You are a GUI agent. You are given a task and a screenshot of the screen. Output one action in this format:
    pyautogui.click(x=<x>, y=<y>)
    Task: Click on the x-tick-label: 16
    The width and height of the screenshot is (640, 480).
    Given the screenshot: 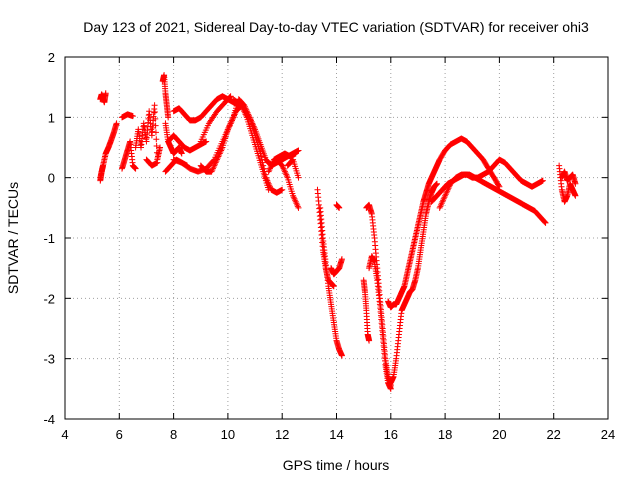 What is the action you would take?
    pyautogui.click(x=391, y=434)
    